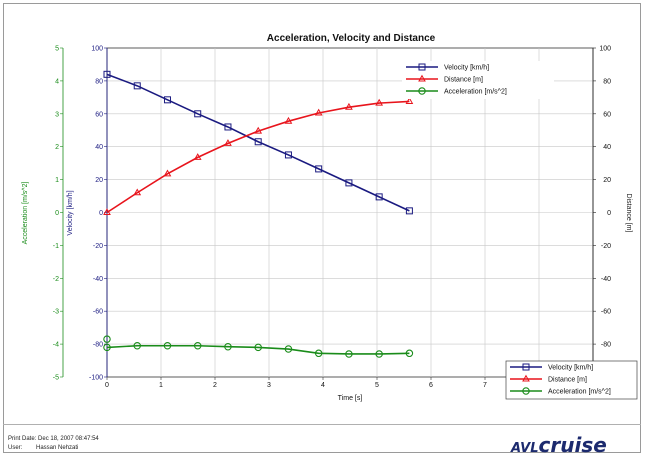  What do you see at coordinates (377, 385) in the screenshot?
I see `x-tick-label: 5` at bounding box center [377, 385].